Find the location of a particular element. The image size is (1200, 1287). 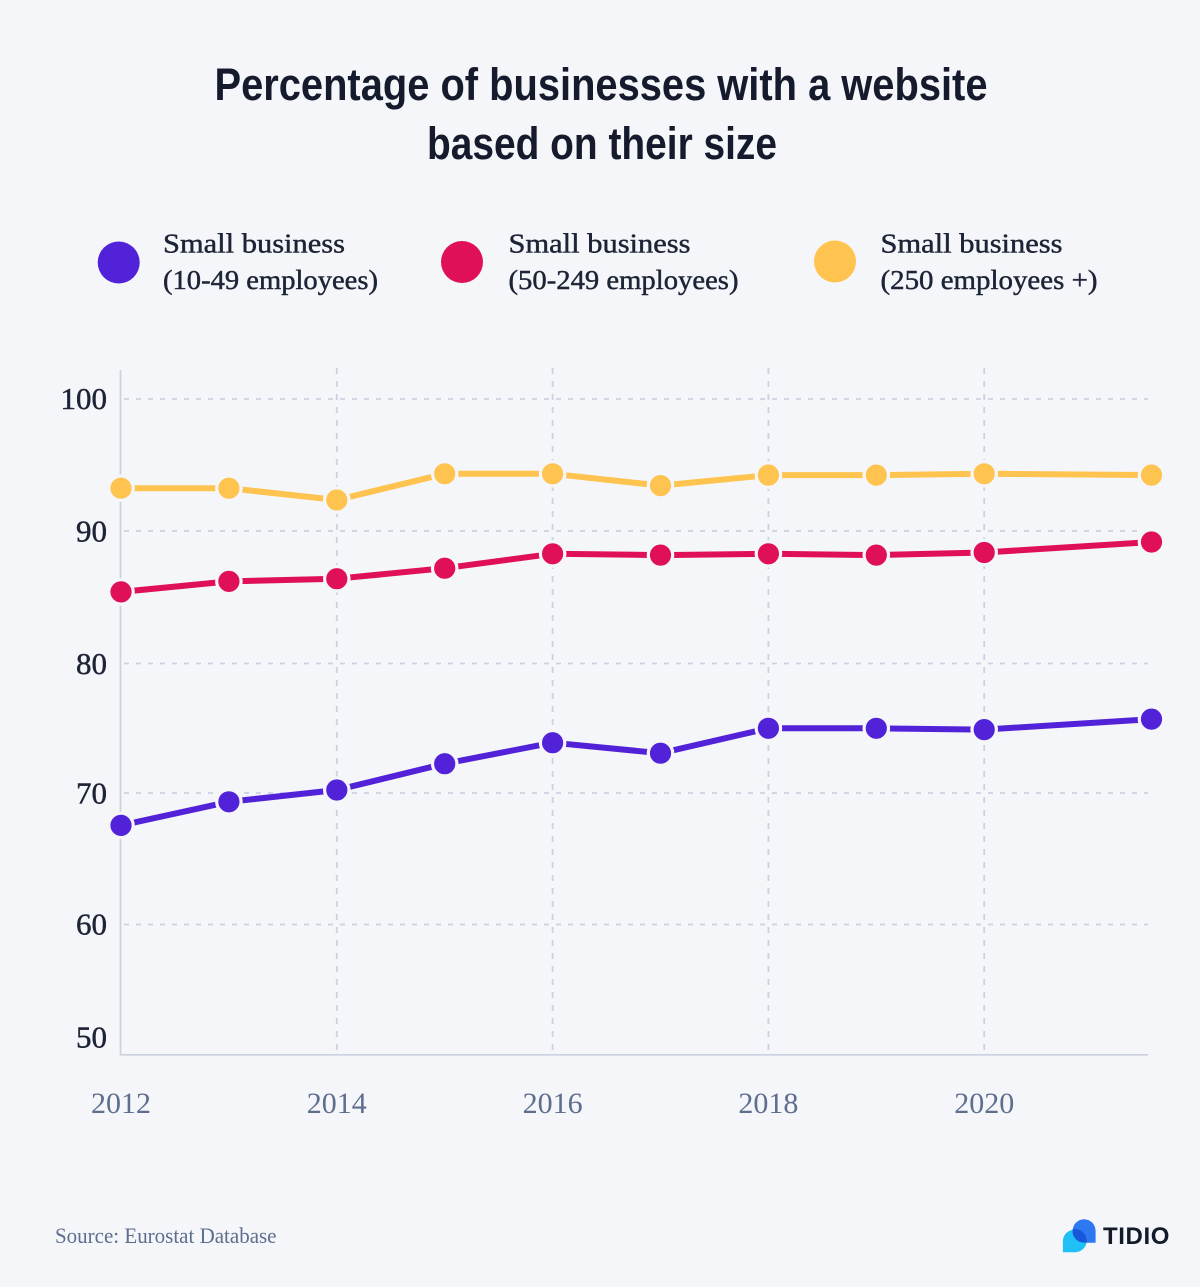

svg-text: 2020 is located at coordinates (984, 1103).